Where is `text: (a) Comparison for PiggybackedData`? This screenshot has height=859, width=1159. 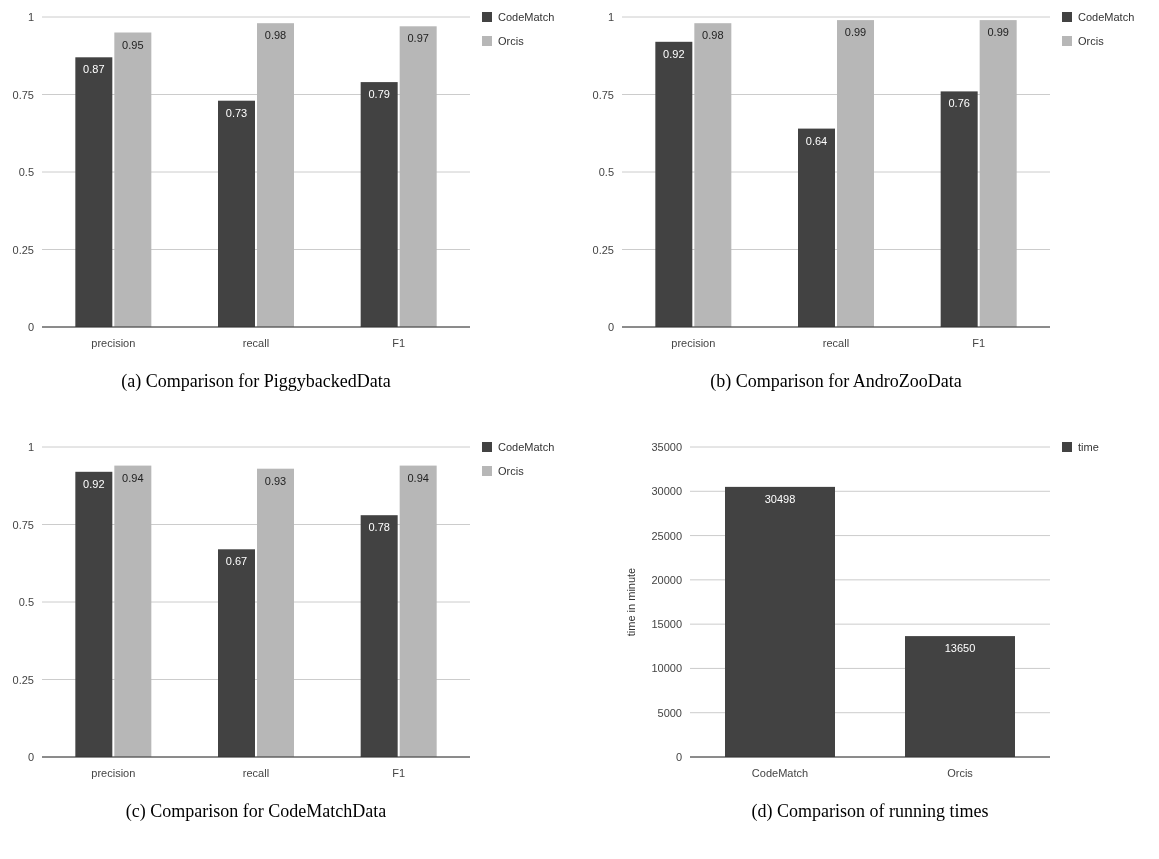 text: (a) Comparison for PiggybackedData is located at coordinates (256, 381).